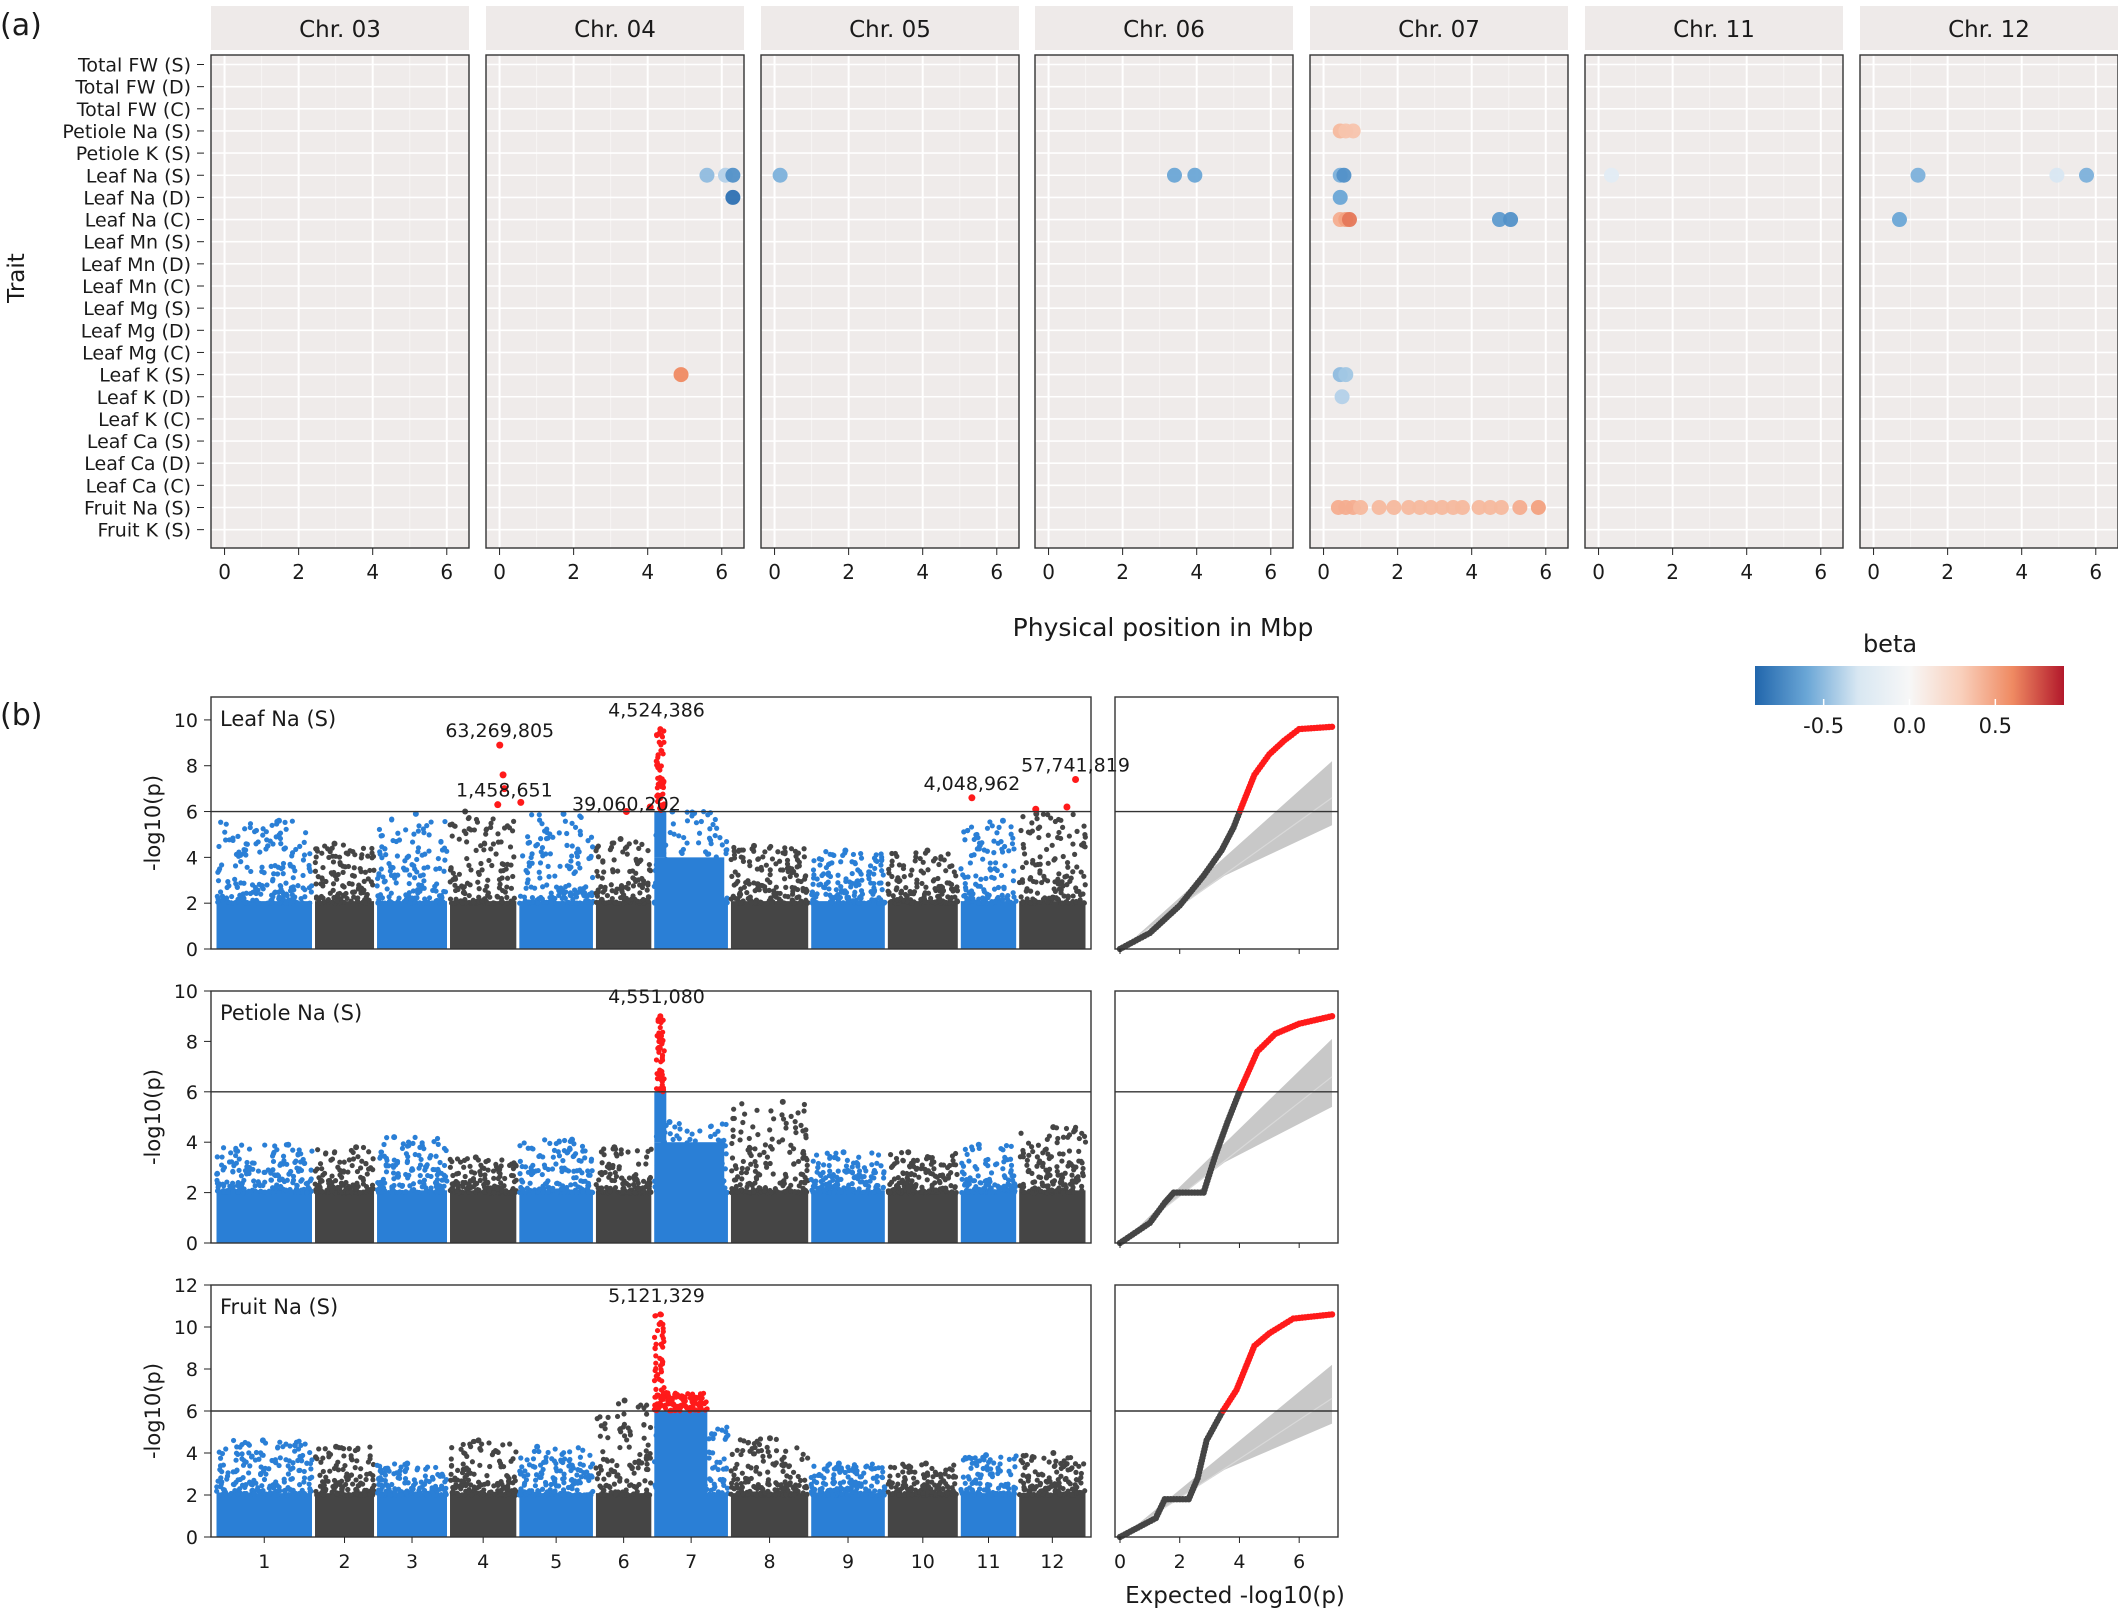  Describe the element at coordinates (133, 110) in the screenshot. I see `trait-label: Total FW (C)` at that location.